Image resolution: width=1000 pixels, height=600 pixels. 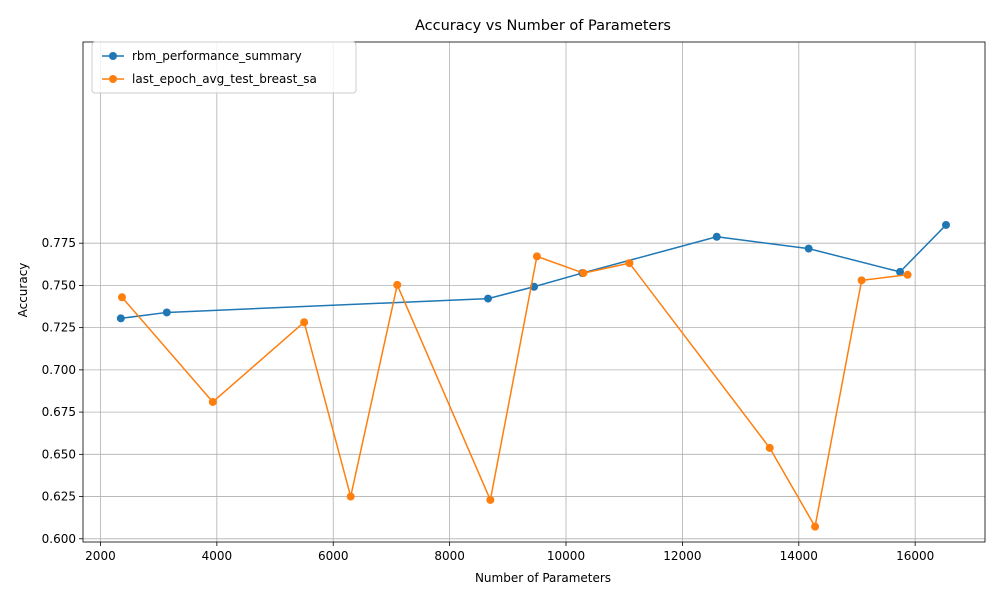 I want to click on y-tick-label: 0.700, so click(x=59, y=370).